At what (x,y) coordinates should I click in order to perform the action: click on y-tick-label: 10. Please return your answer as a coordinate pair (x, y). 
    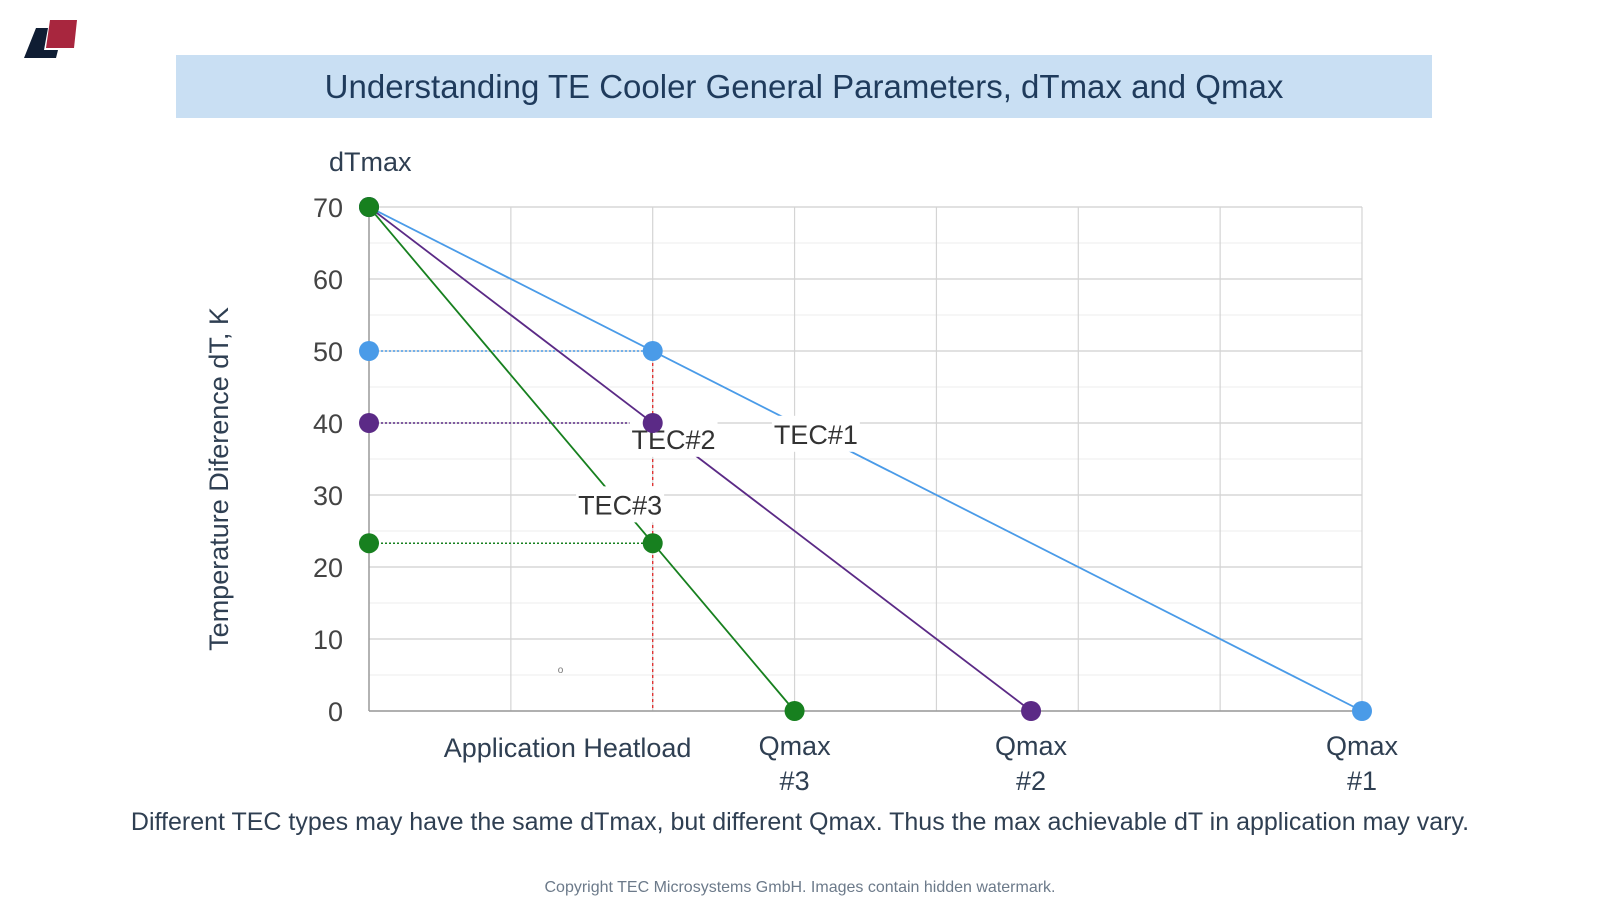
    Looking at the image, I should click on (328, 640).